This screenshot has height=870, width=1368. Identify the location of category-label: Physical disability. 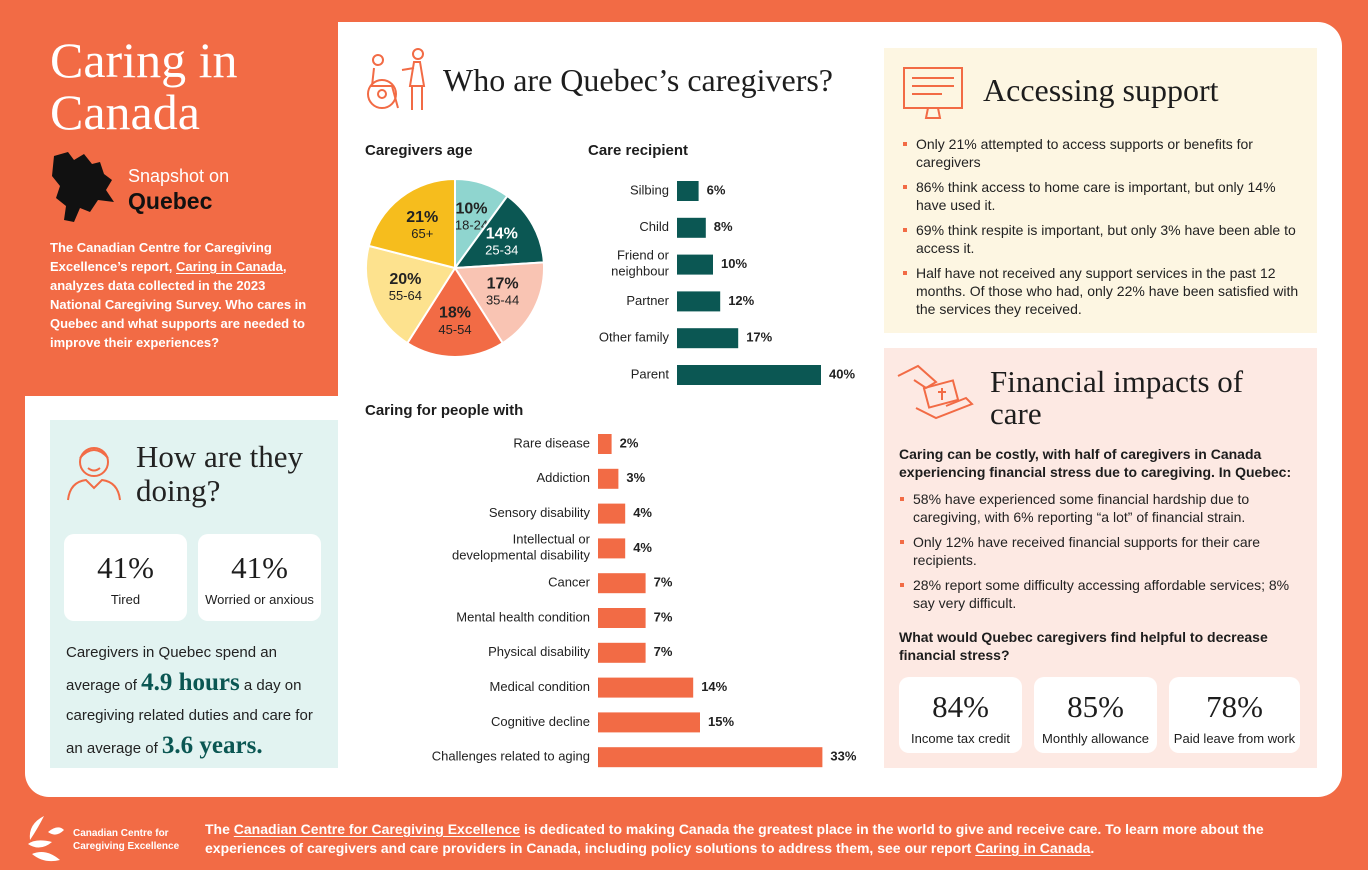
(539, 651).